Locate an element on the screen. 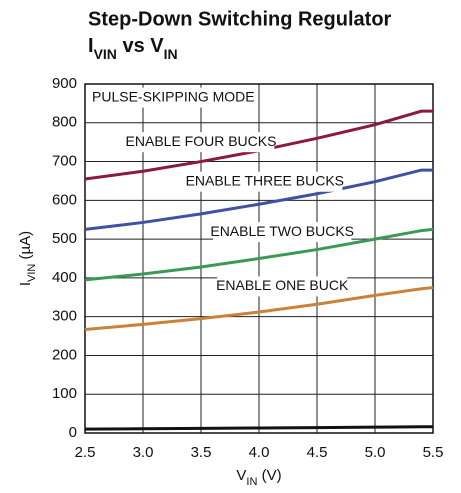  series-label: ENABLE FOUR BUCKS is located at coordinates (201, 141).